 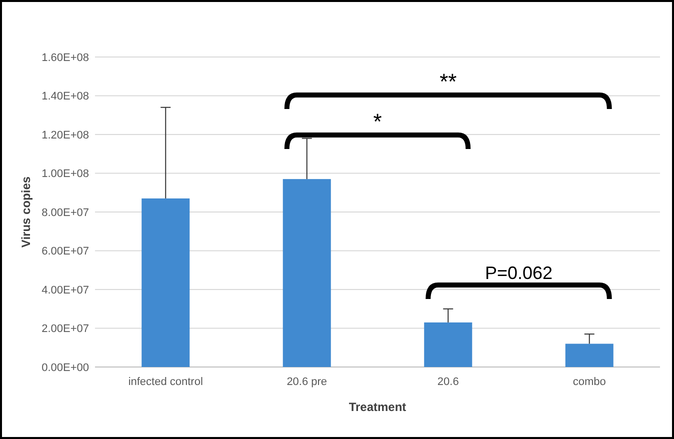 I want to click on y-tick-label: 1.20E+08, so click(x=65, y=135).